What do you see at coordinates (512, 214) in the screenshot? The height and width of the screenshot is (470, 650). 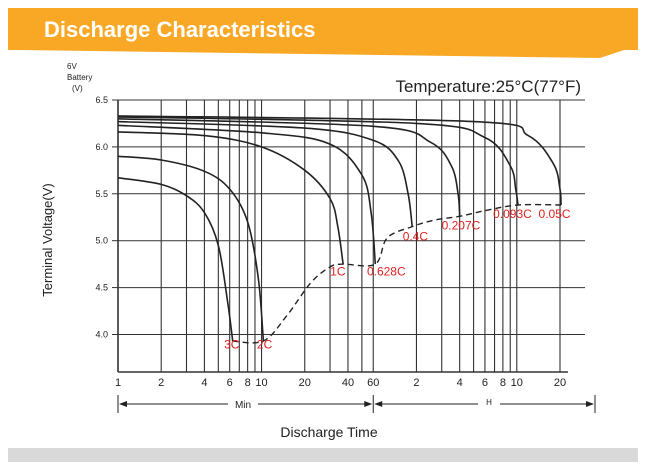 I see `curve-label: 0.093C` at bounding box center [512, 214].